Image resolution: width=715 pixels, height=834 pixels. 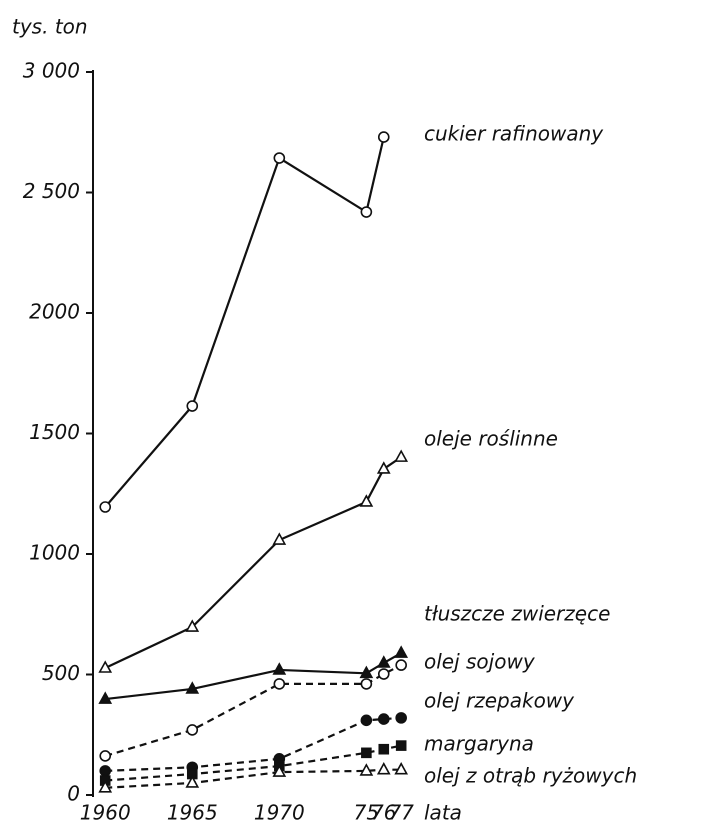 What do you see at coordinates (401, 813) in the screenshot?
I see `x-tick-label: 77` at bounding box center [401, 813].